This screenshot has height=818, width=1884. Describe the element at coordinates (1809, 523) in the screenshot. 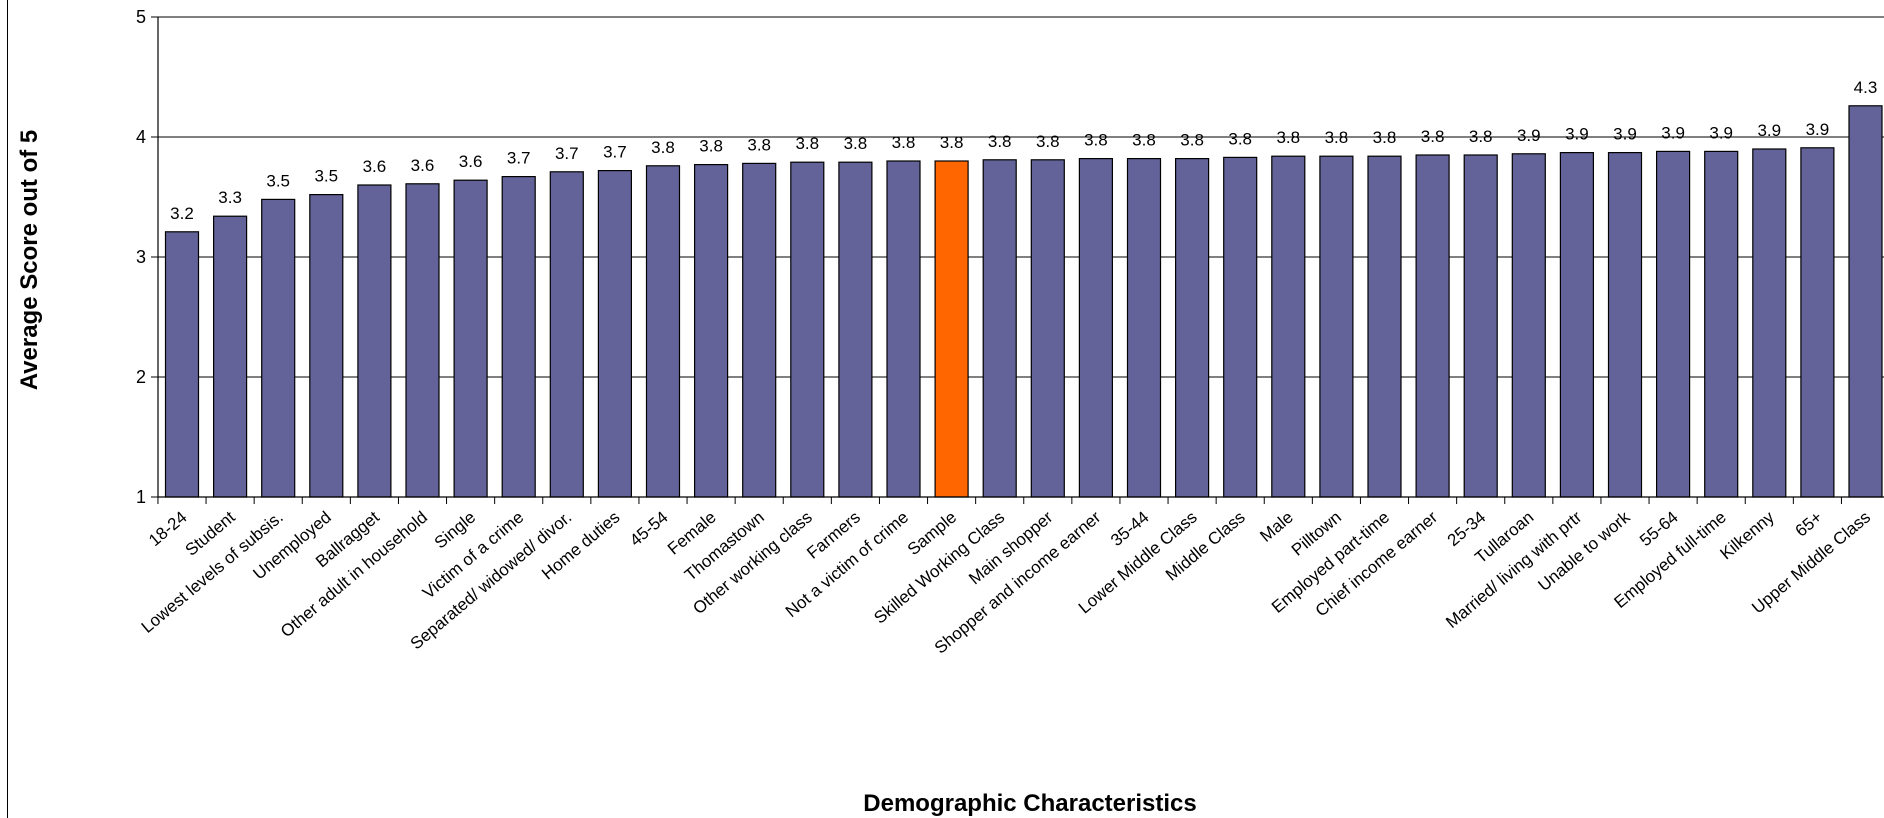

I see `x-tick-label: 65+` at that location.